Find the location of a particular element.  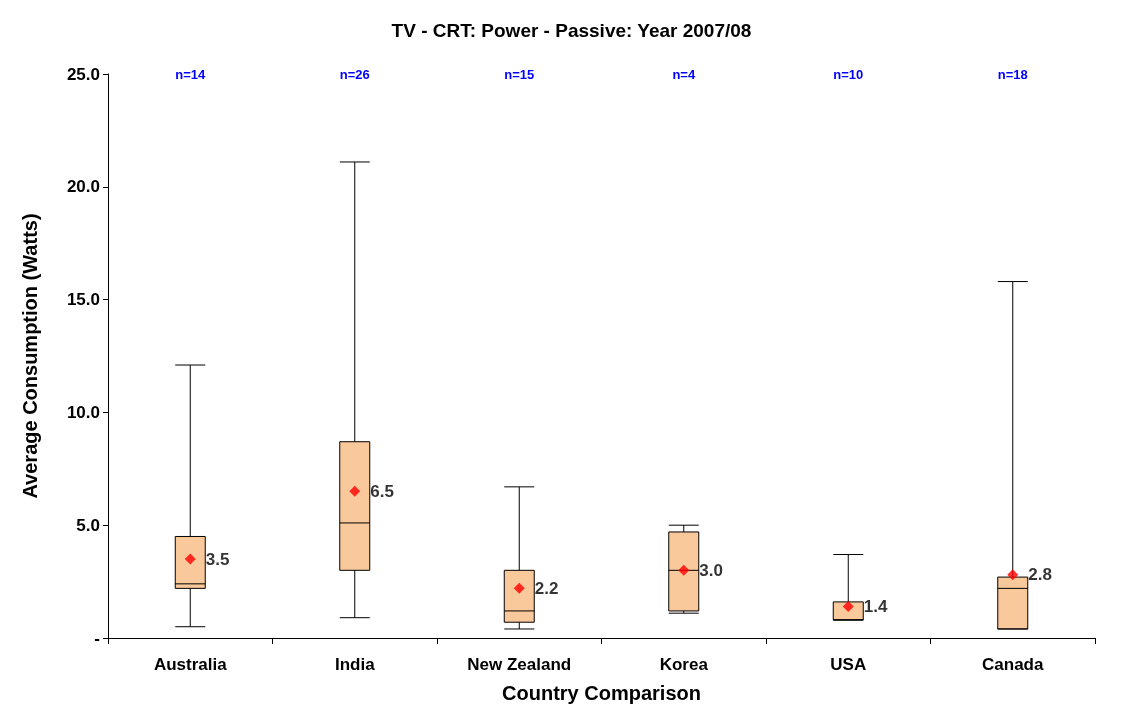

y-tick-label: 10.0 is located at coordinates (83, 412).